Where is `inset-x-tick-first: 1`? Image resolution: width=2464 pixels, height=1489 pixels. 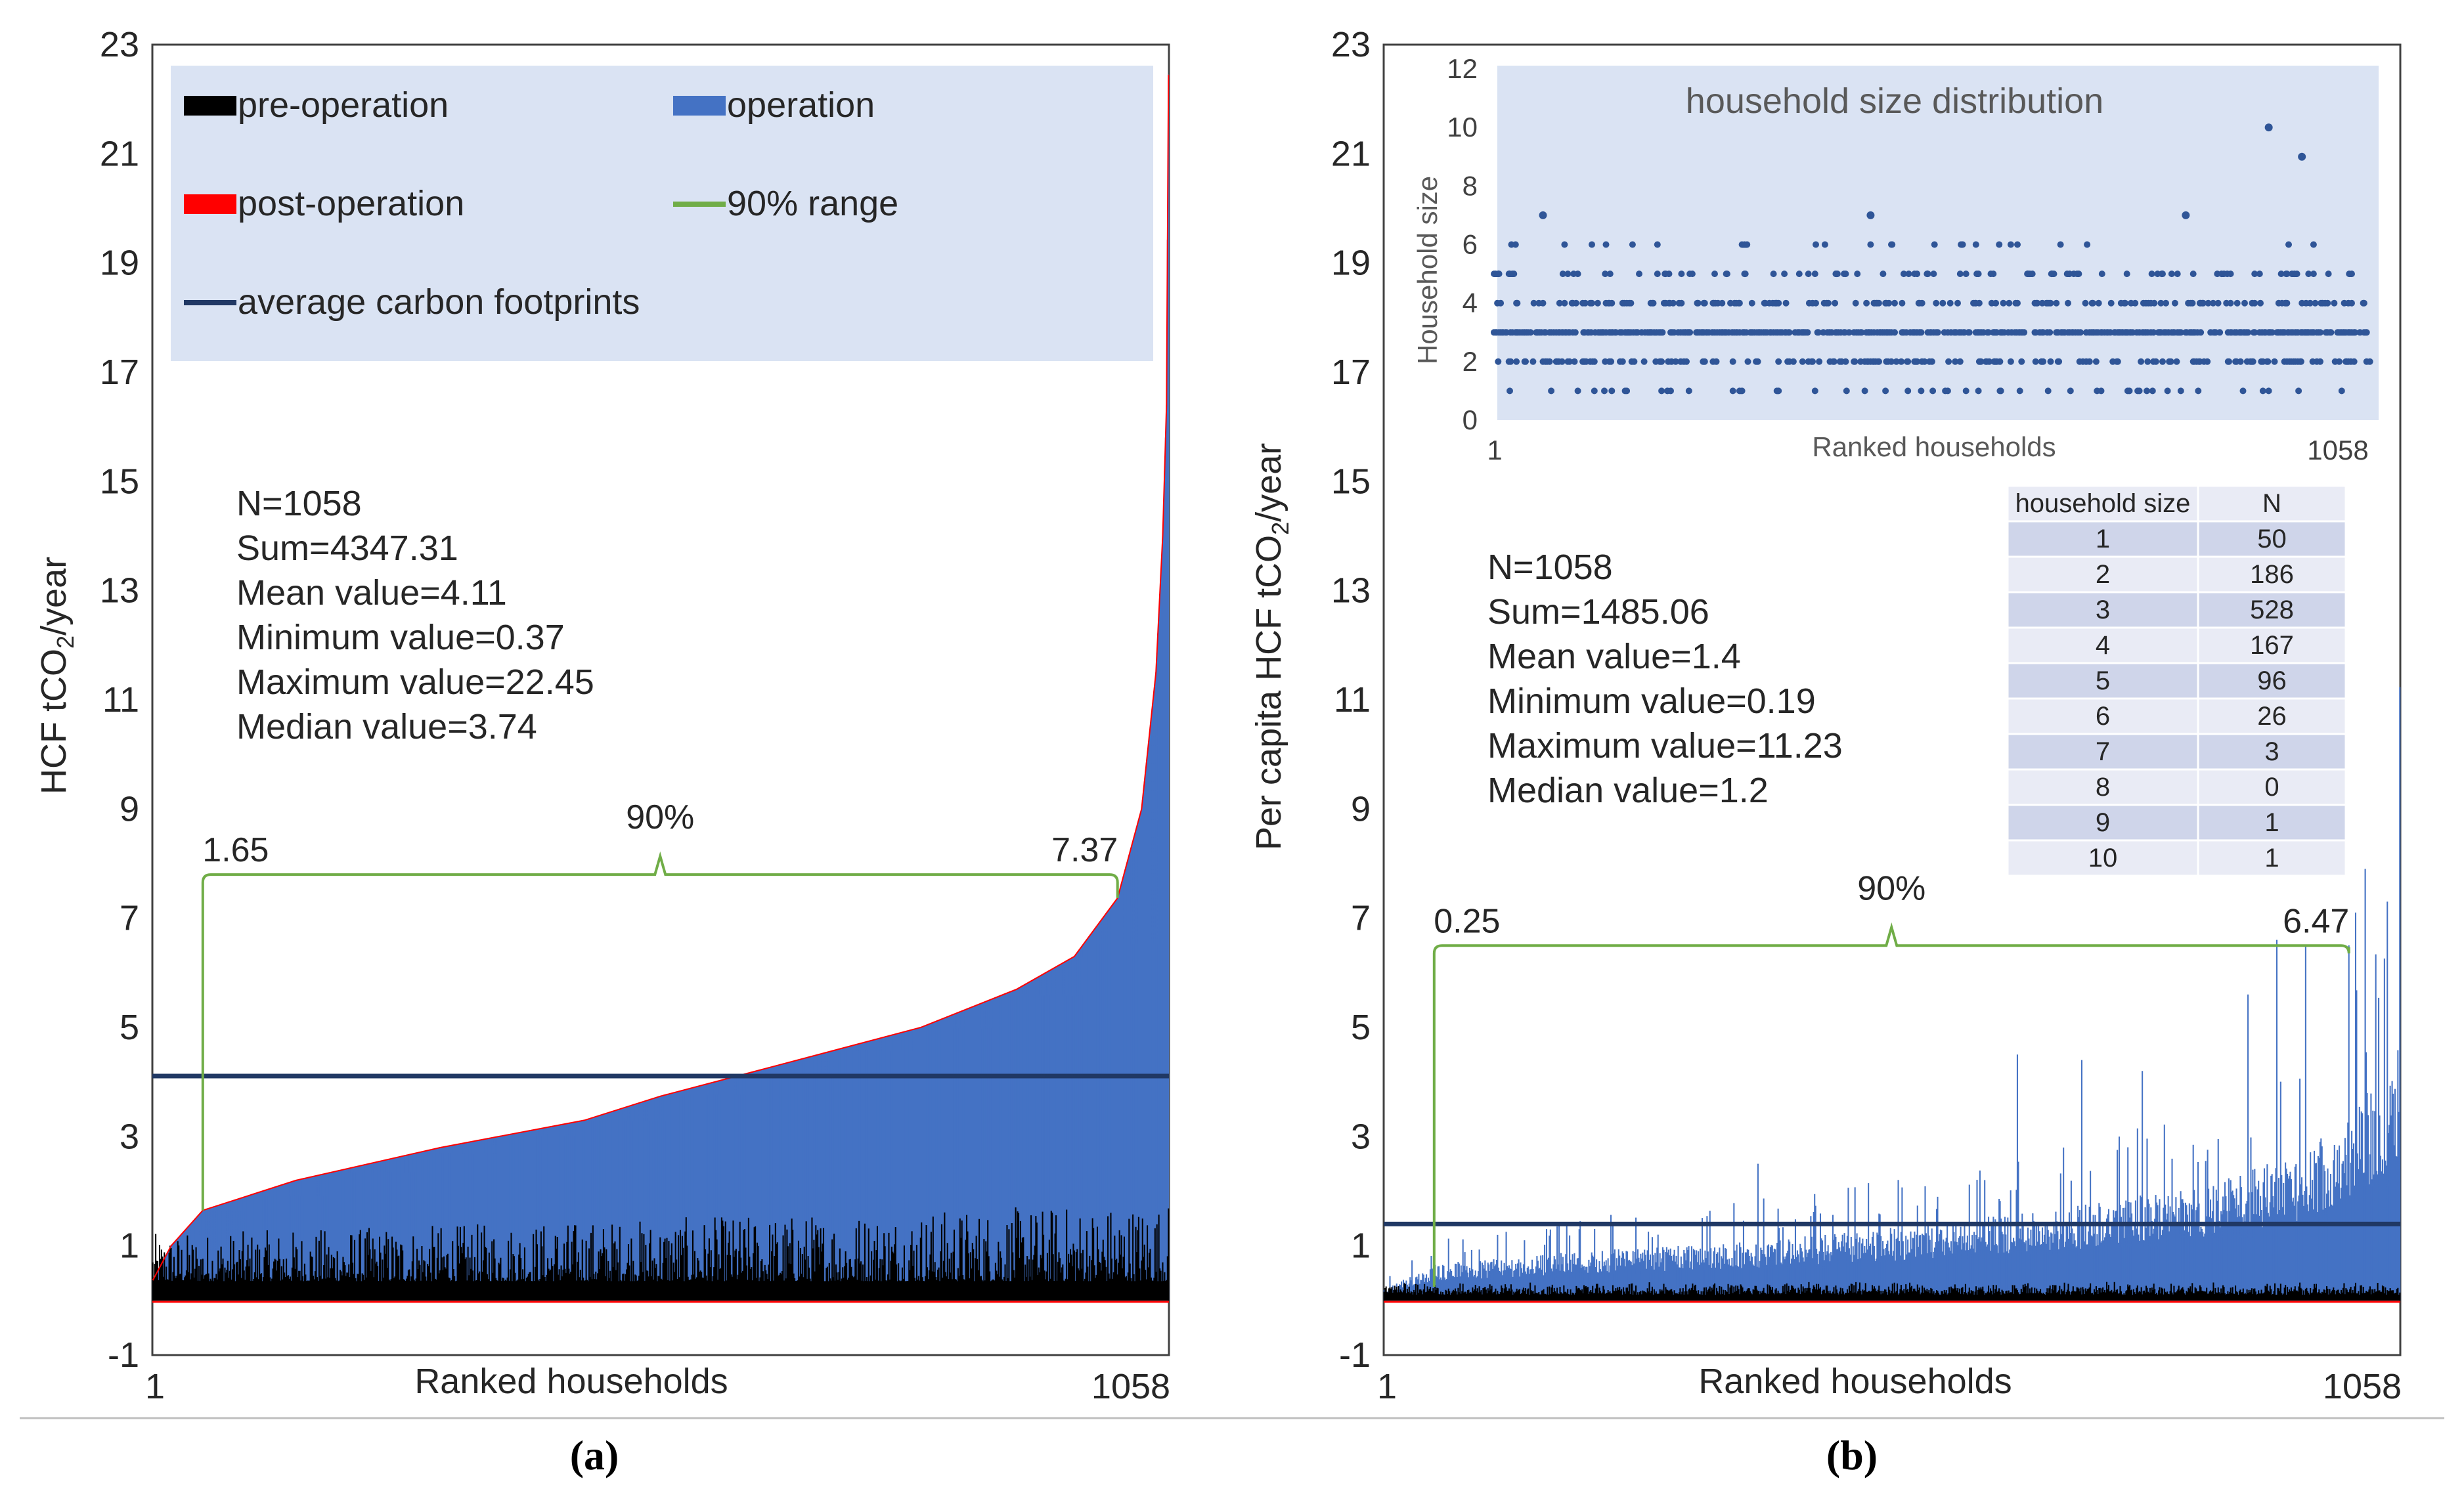
inset-x-tick-first: 1 is located at coordinates (1494, 450).